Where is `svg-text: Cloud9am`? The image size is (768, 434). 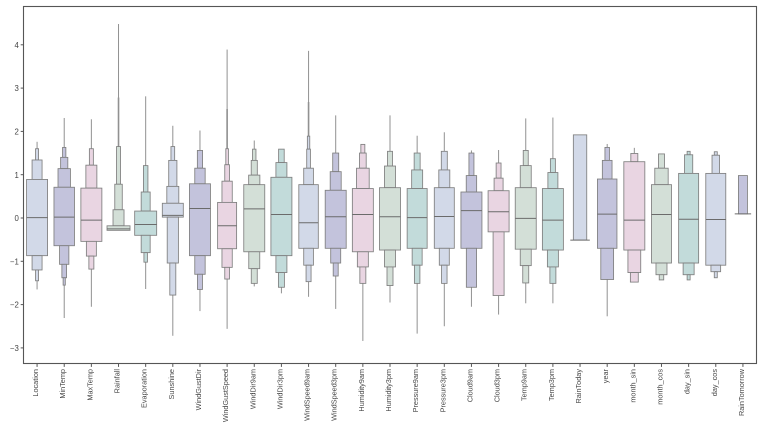
svg-text: Cloud9am is located at coordinates (469, 385).